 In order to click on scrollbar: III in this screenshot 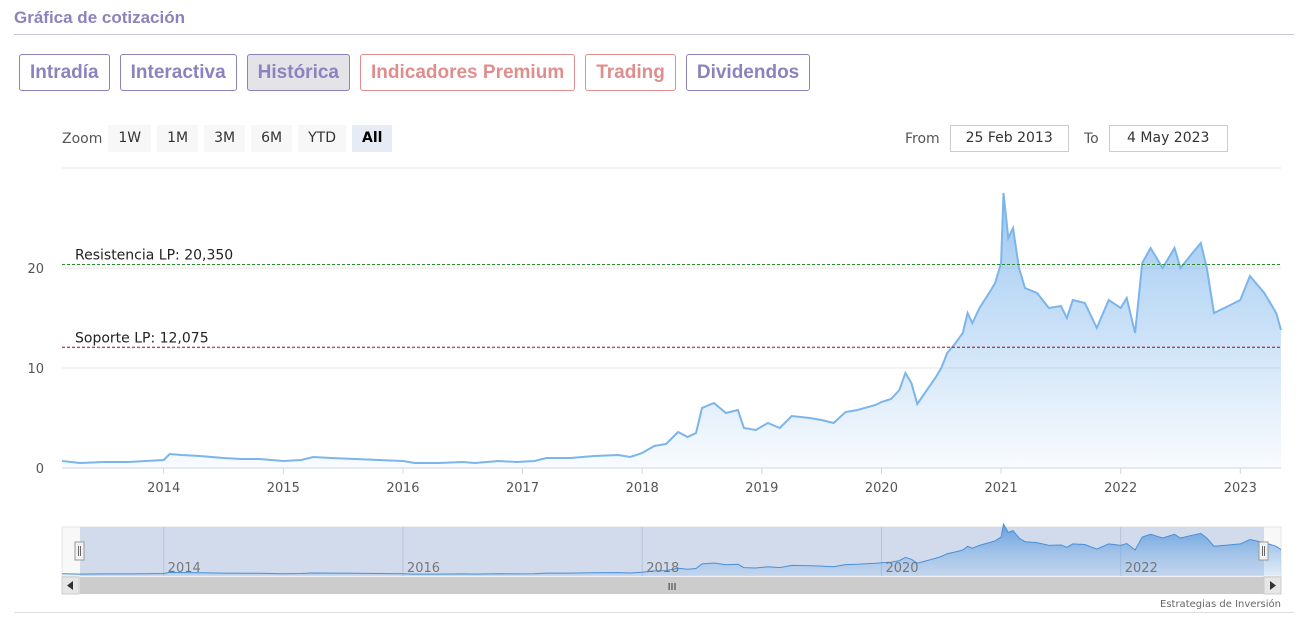, I will do `click(671, 585)`.